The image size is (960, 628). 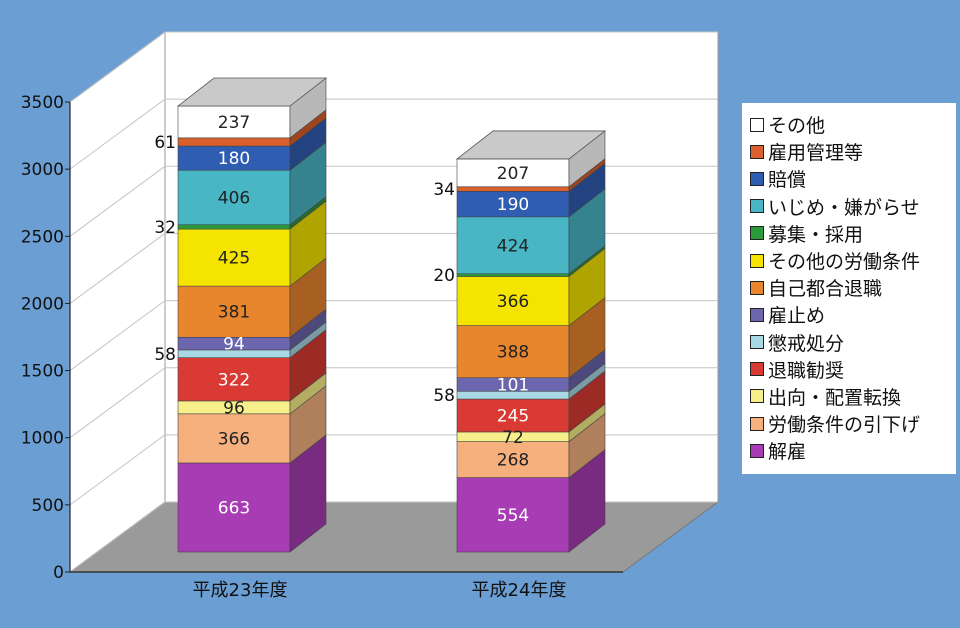 I want to click on y-tick-label: 0, so click(x=58, y=573).